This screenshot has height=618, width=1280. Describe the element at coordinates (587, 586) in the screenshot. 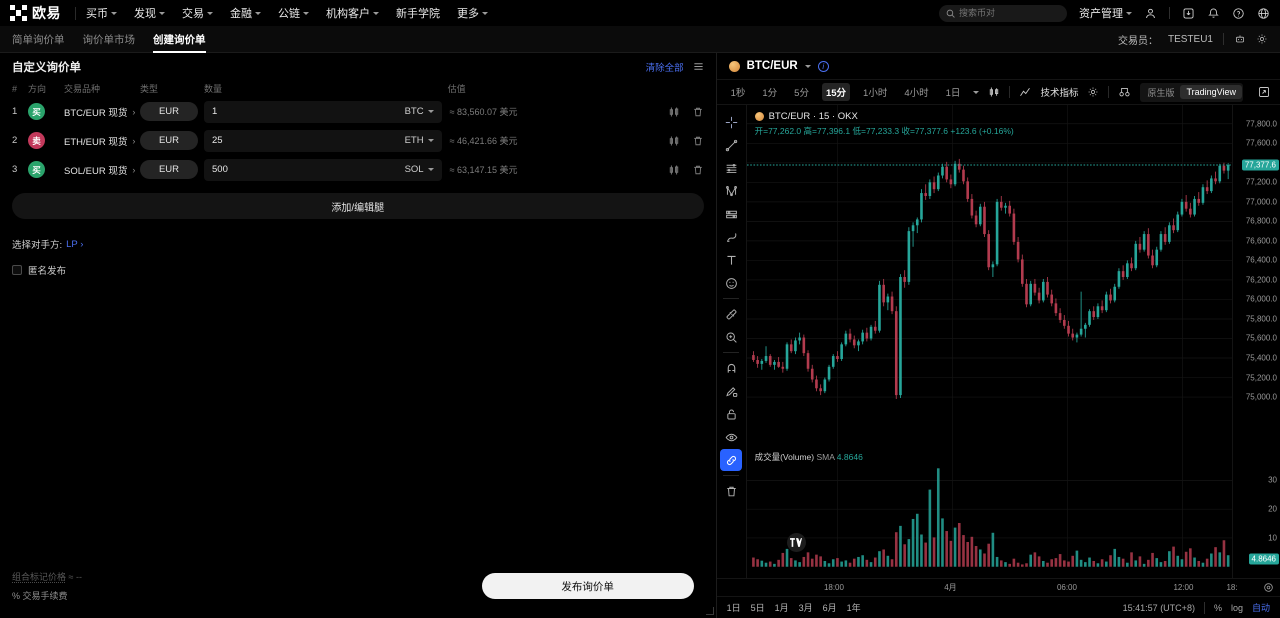

I see `publish-rfq-button: 发布询价单` at that location.